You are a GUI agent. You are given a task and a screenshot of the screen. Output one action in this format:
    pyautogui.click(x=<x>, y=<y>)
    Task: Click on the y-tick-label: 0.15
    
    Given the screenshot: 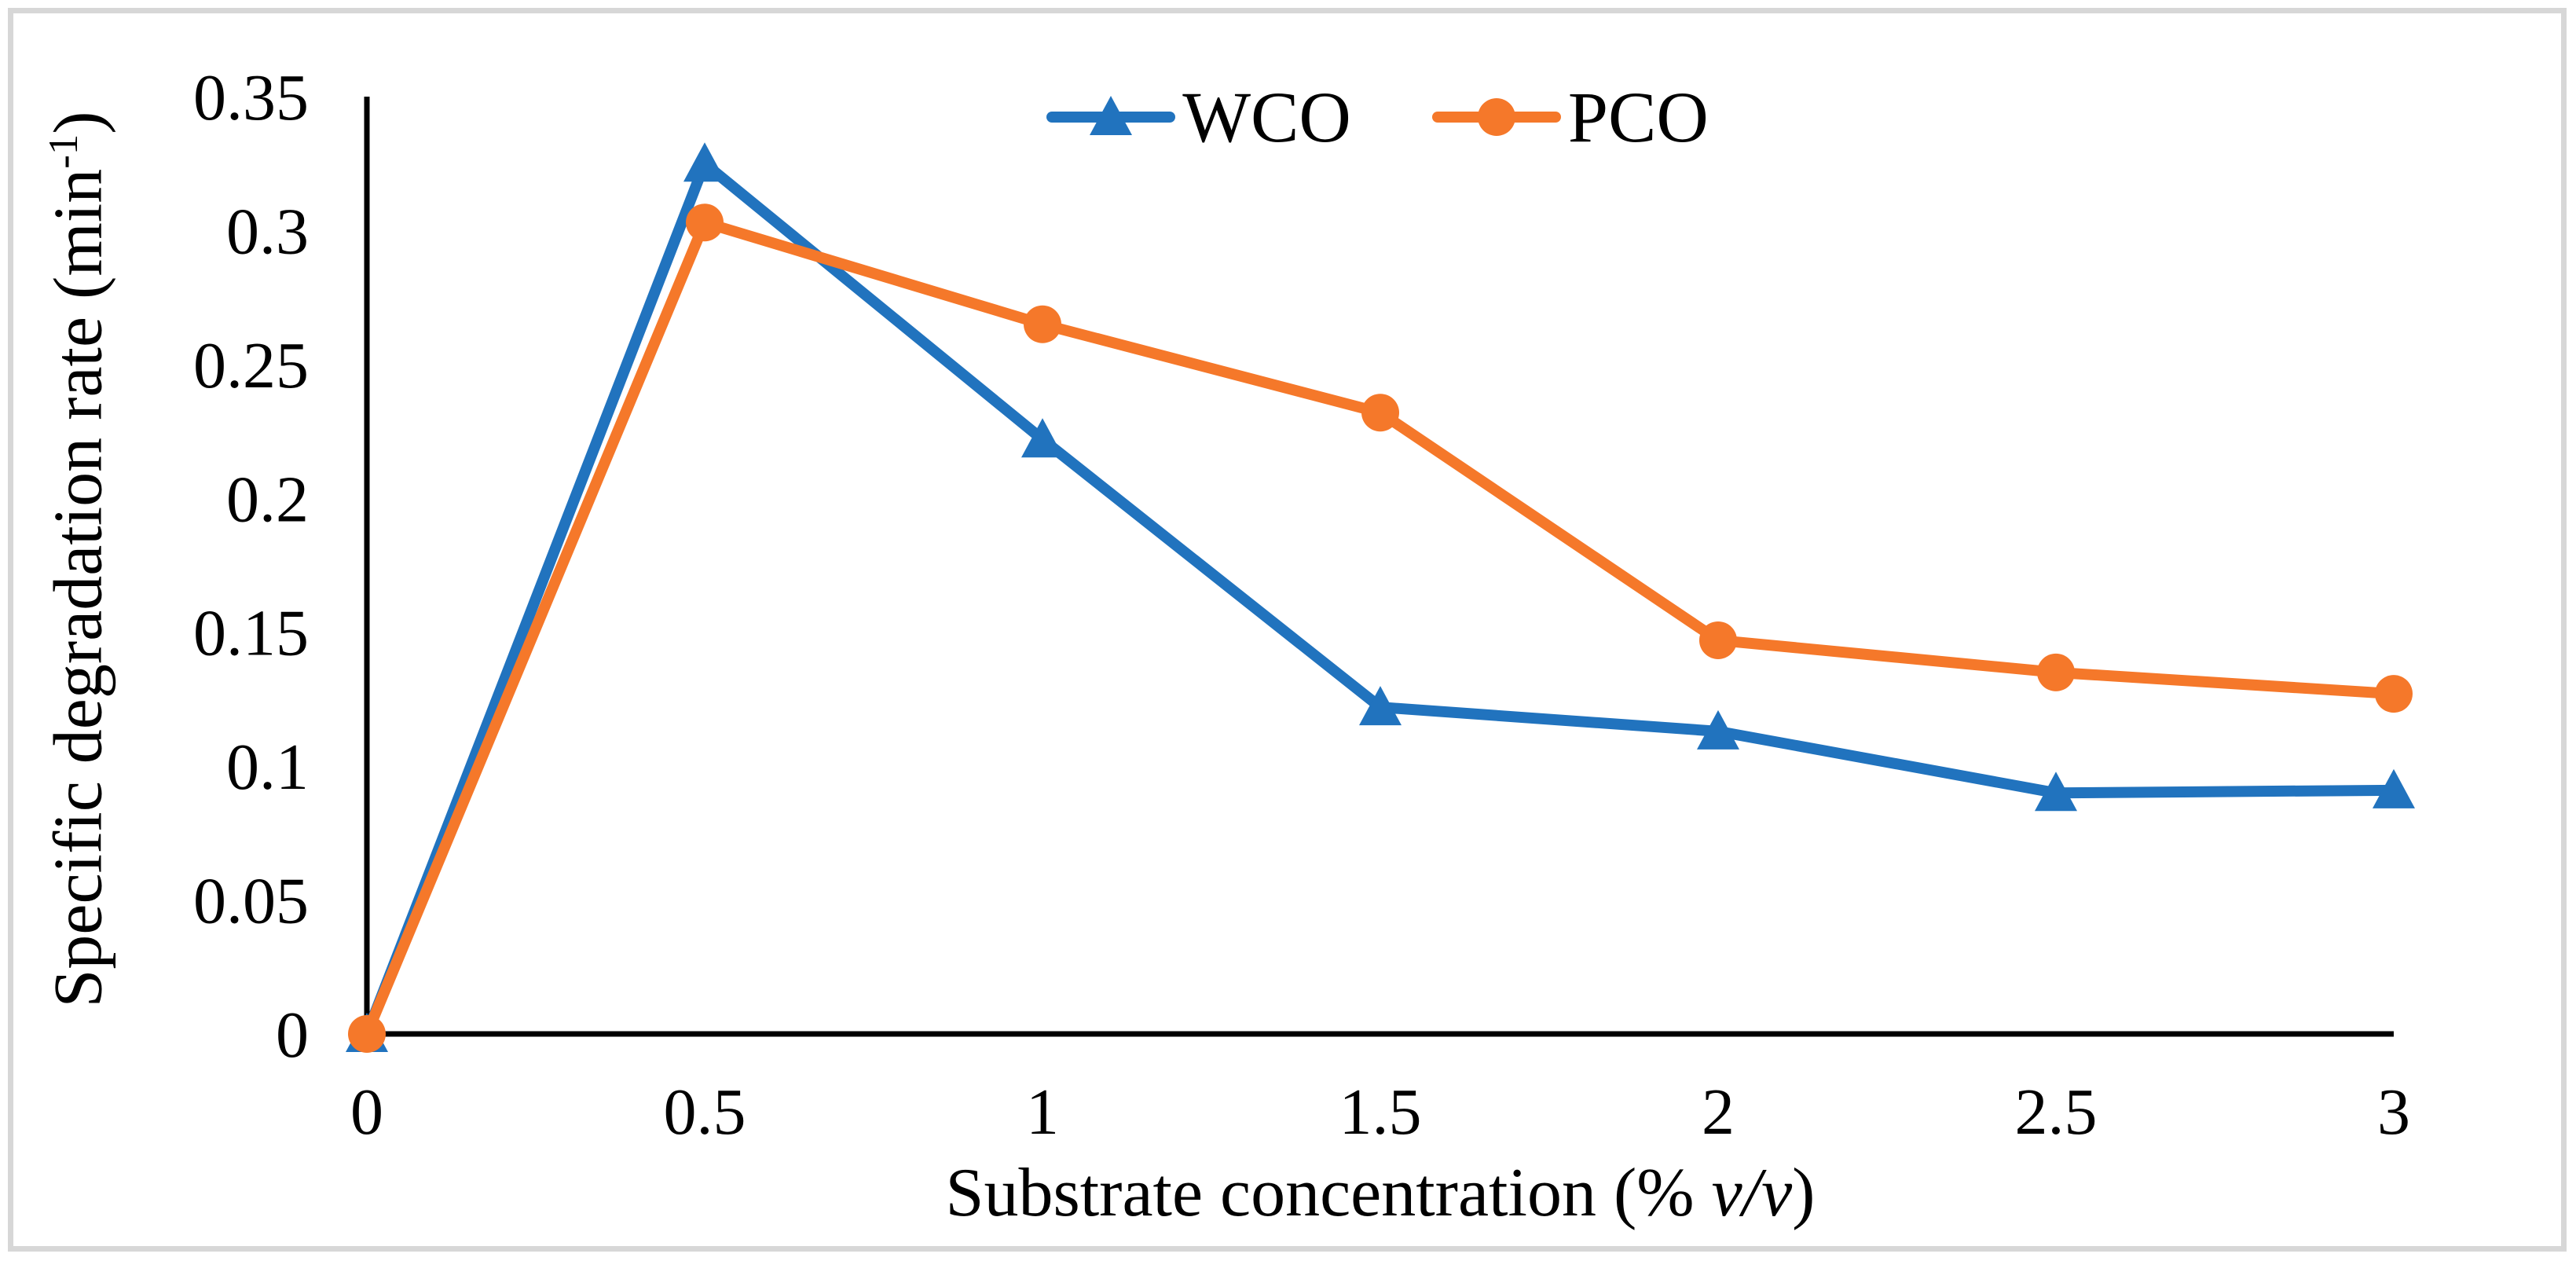 What is the action you would take?
    pyautogui.click(x=251, y=633)
    